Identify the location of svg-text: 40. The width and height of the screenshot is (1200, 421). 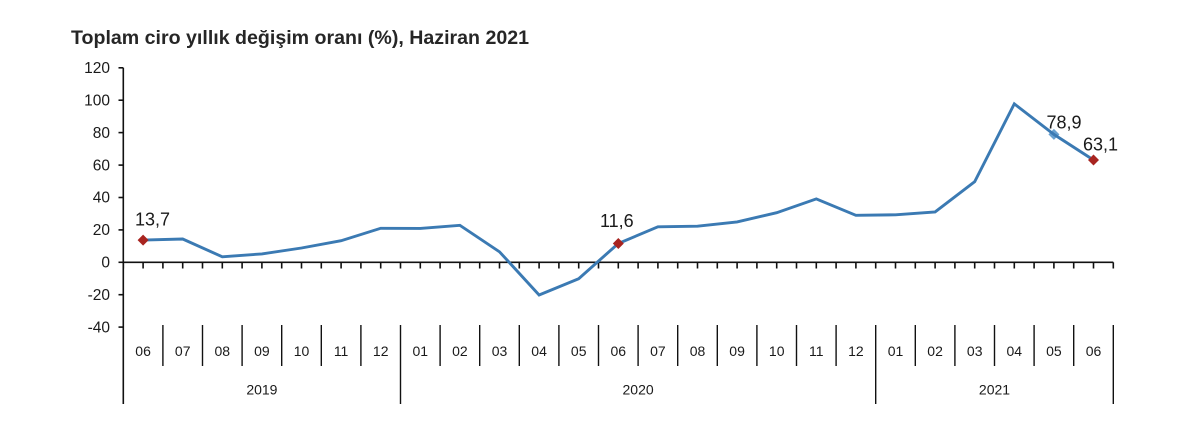
(102, 198).